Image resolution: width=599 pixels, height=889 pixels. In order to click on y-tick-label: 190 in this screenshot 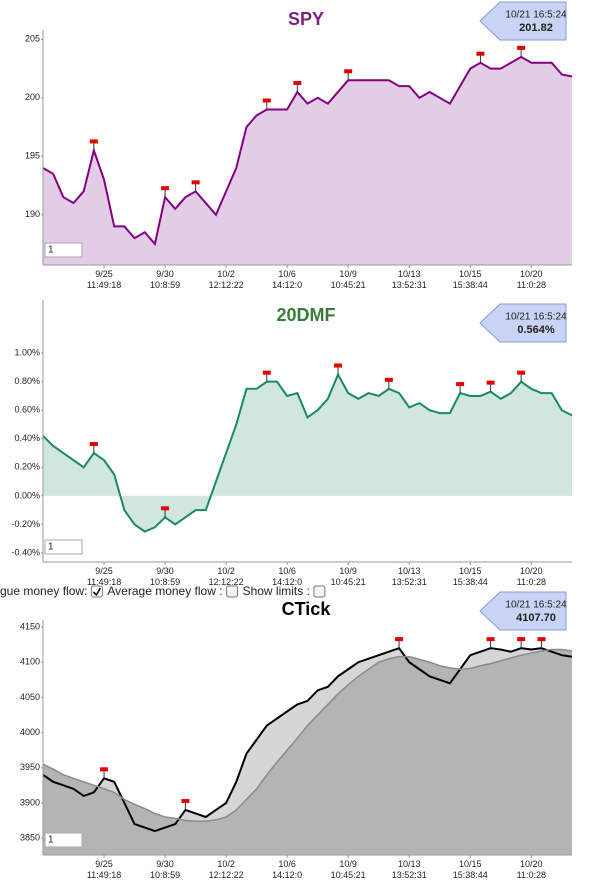, I will do `click(32, 214)`.